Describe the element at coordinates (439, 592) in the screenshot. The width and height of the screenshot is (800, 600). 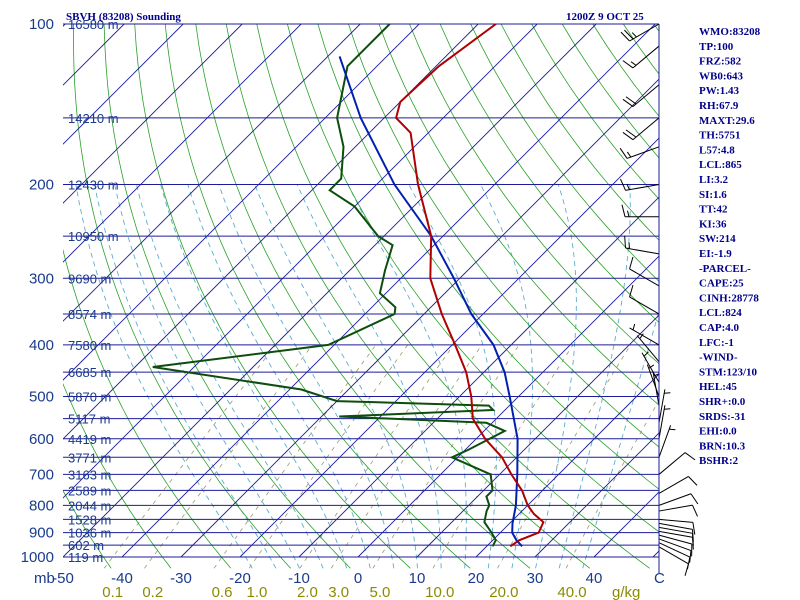
I see `mixing-ratio-tick-label: 10.0` at that location.